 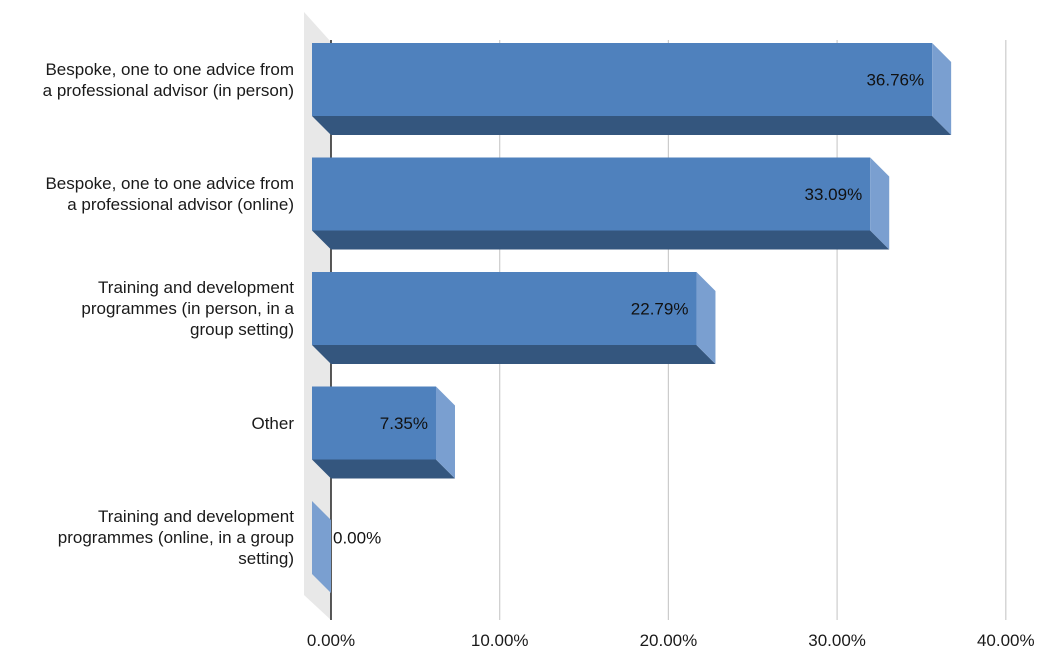 What do you see at coordinates (837, 640) in the screenshot?
I see `x-tick-label: 30.00%` at bounding box center [837, 640].